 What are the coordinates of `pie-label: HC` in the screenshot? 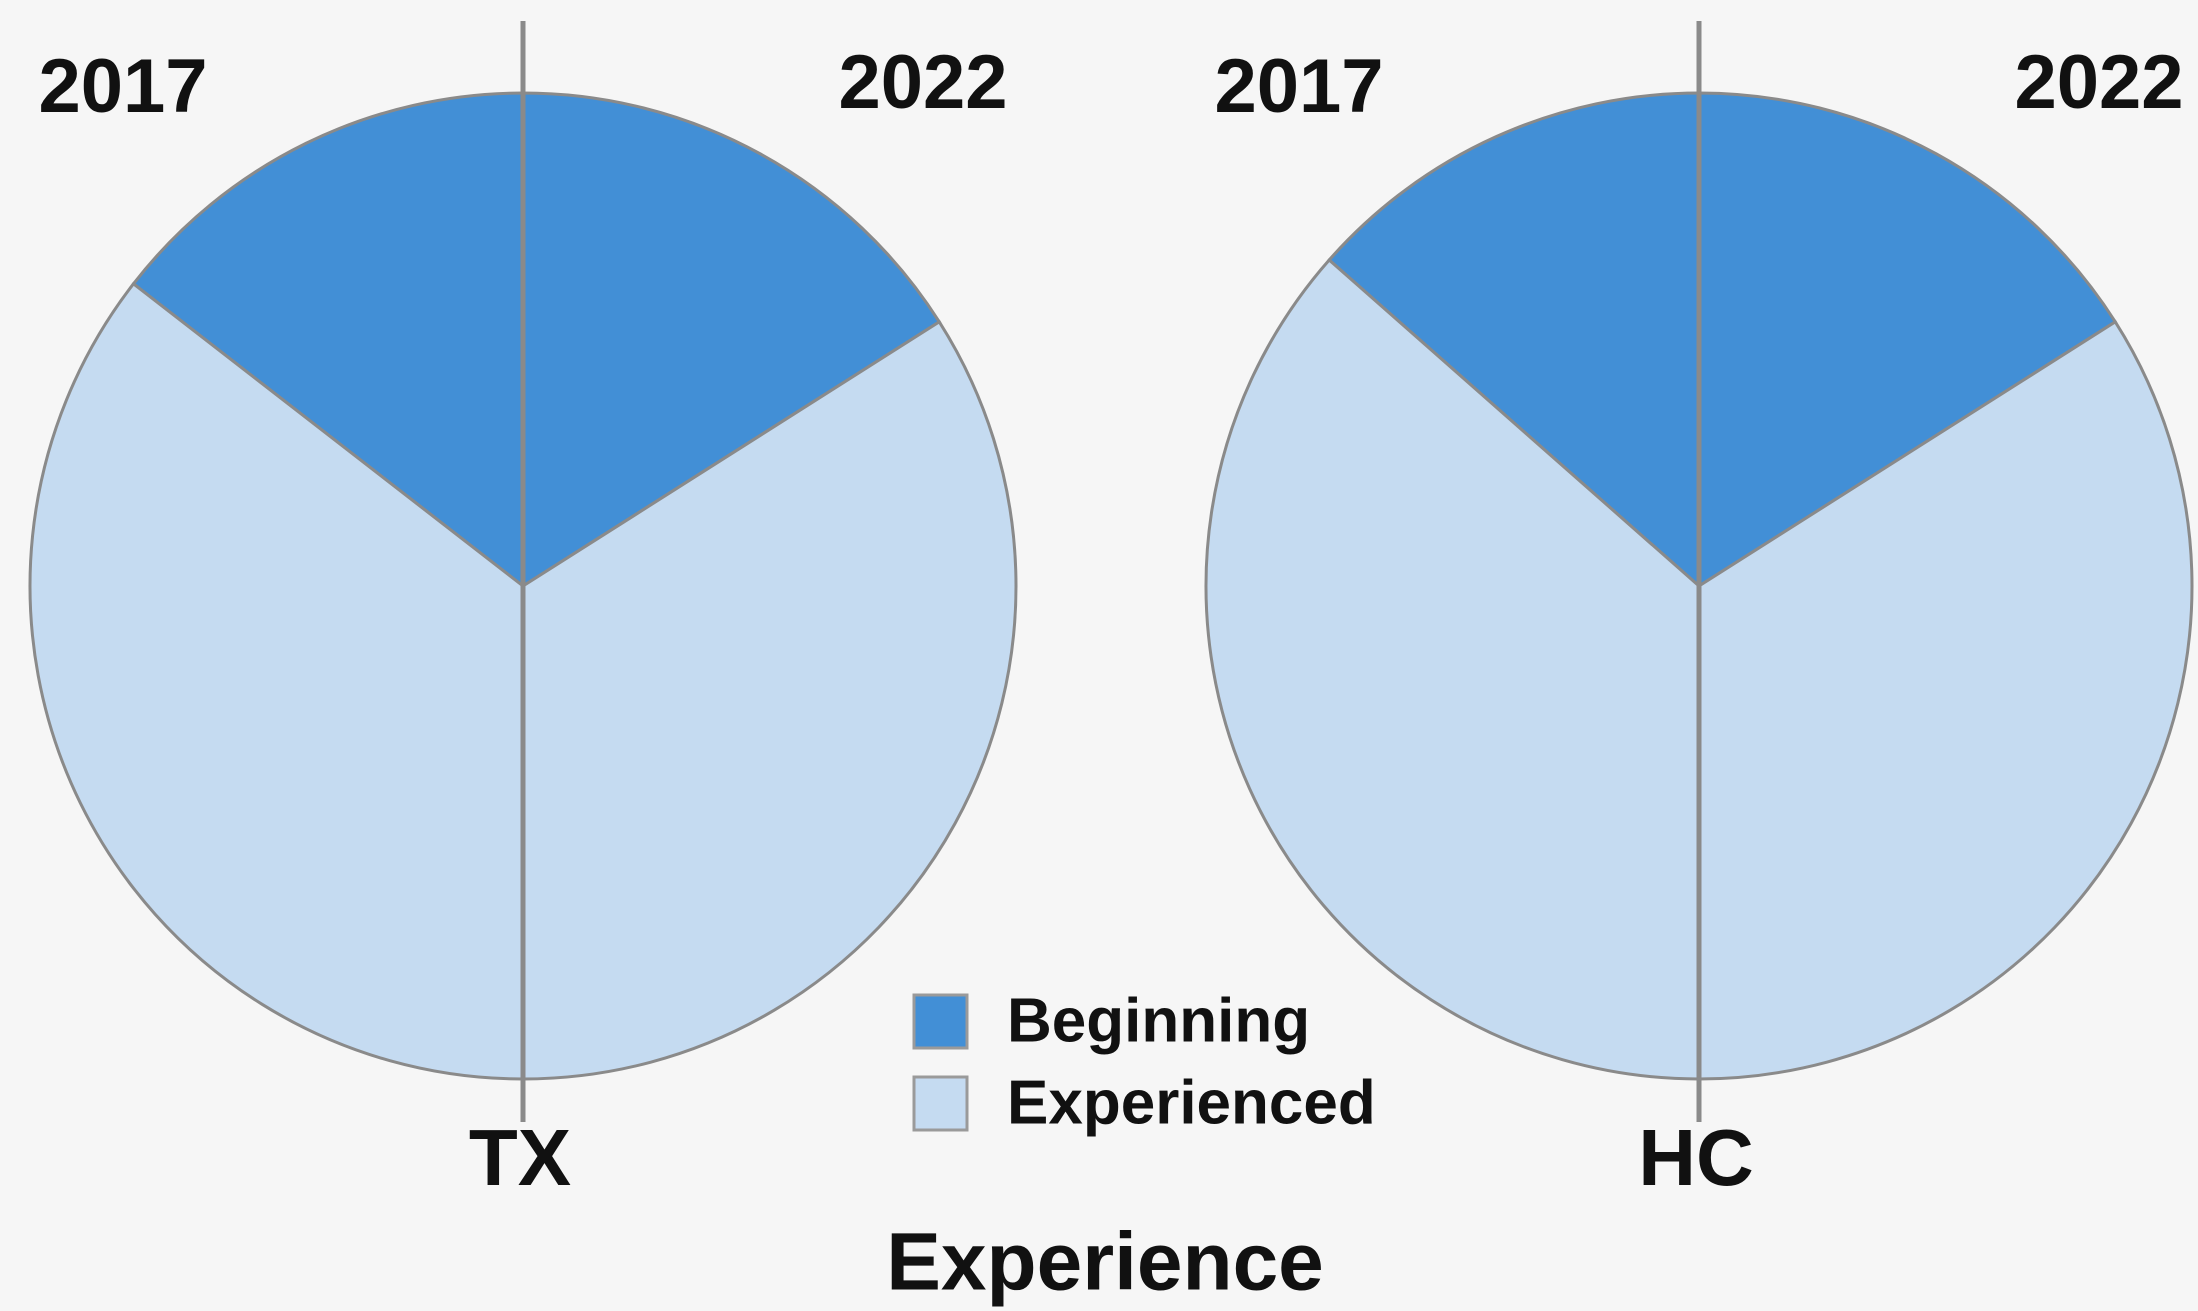 It's located at (1696, 1157).